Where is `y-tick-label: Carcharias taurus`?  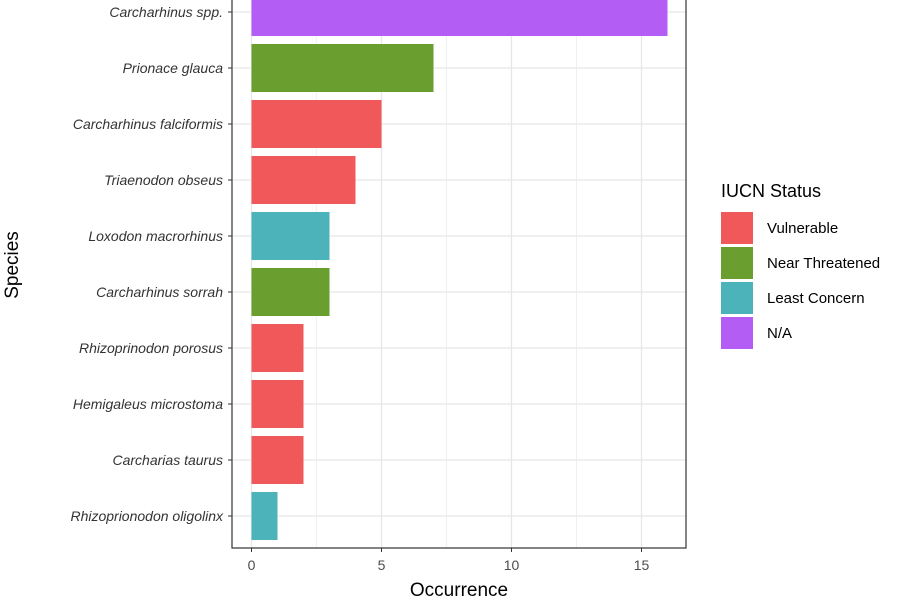
y-tick-label: Carcharias taurus is located at coordinates (168, 460).